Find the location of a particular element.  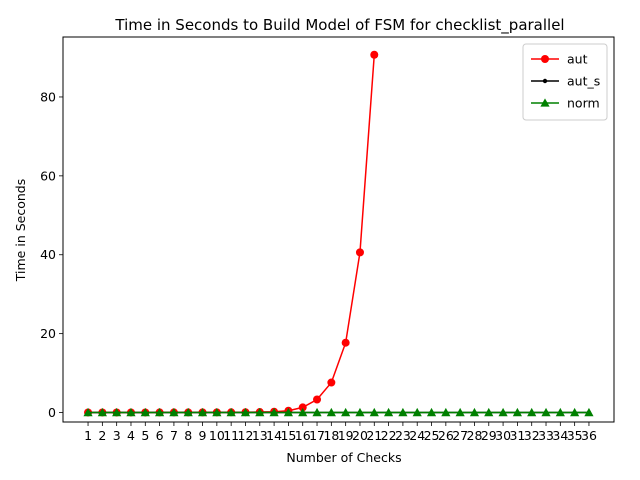

y-tick-label: 60 is located at coordinates (48, 175).